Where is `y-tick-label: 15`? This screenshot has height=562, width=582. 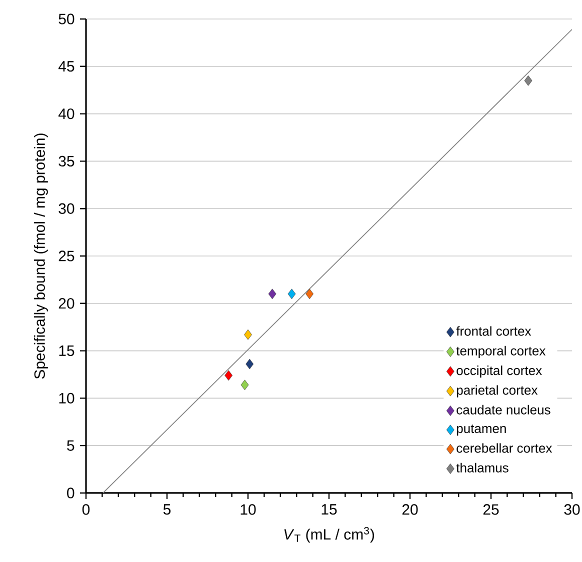
y-tick-label: 15 is located at coordinates (66, 351).